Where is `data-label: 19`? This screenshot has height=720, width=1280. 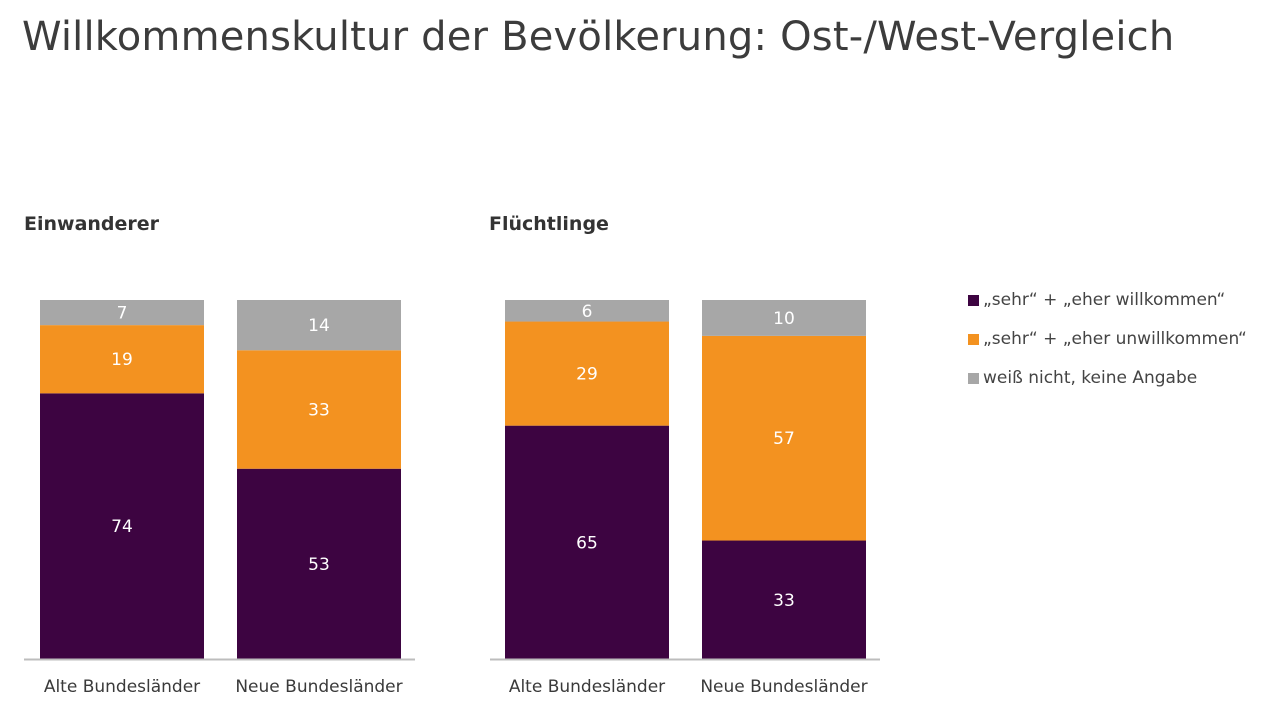 data-label: 19 is located at coordinates (122, 360).